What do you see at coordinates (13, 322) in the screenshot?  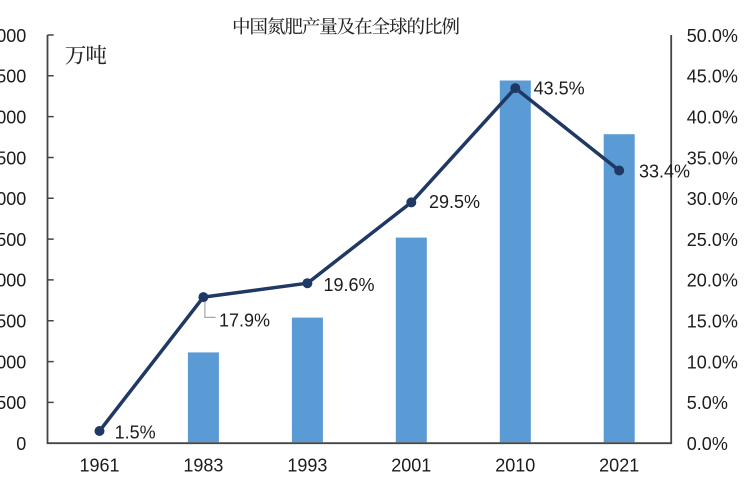 I see `svg-text: 1,500` at bounding box center [13, 322].